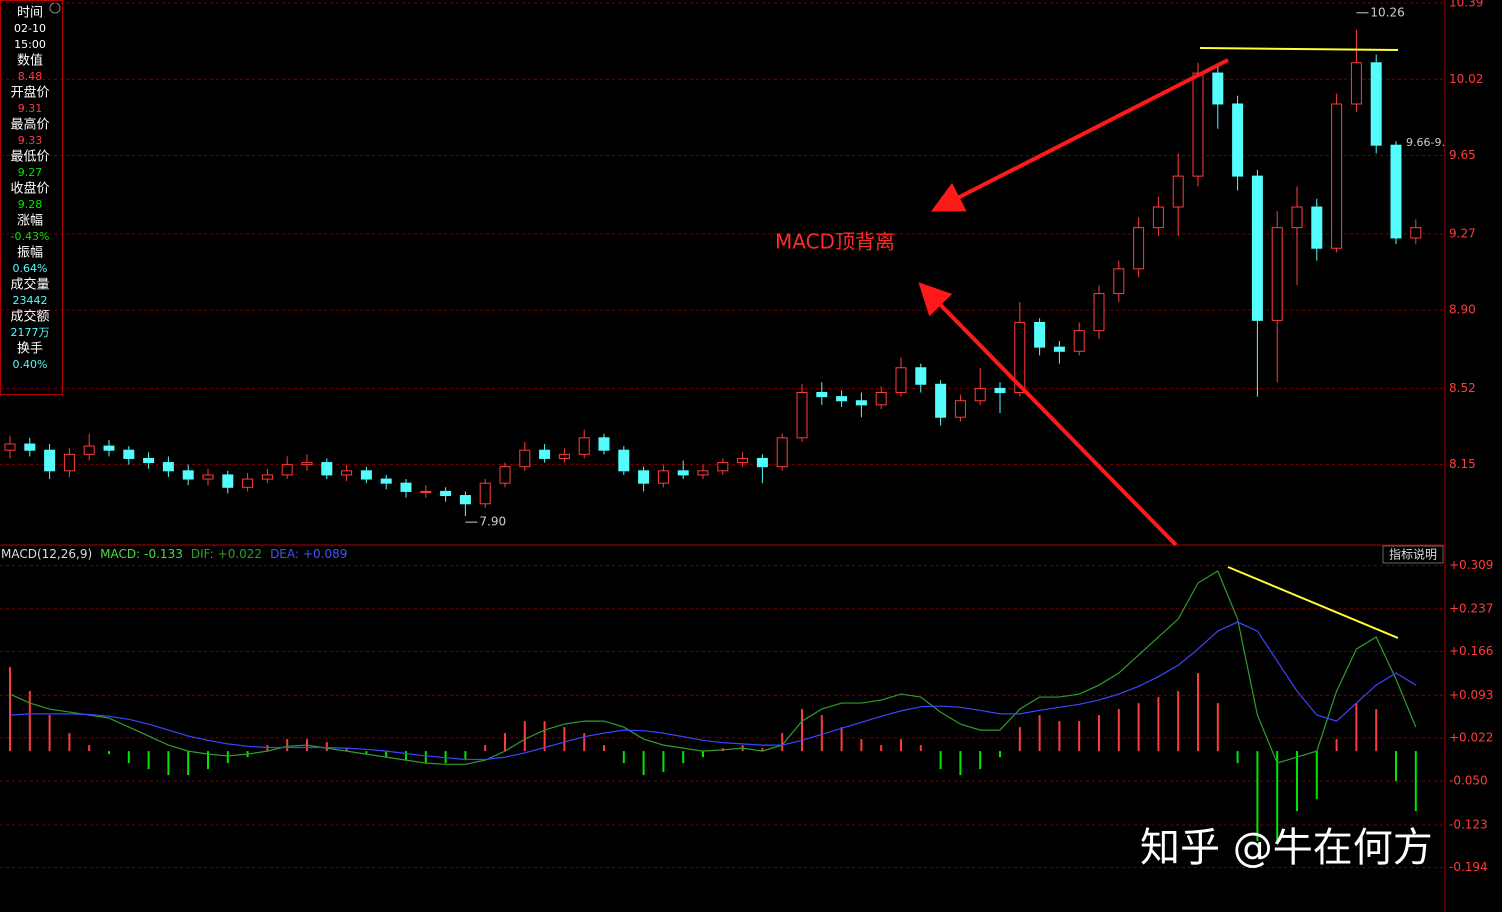  Describe the element at coordinates (1468, 781) in the screenshot. I see `y-tick-label: -0.050` at that location.